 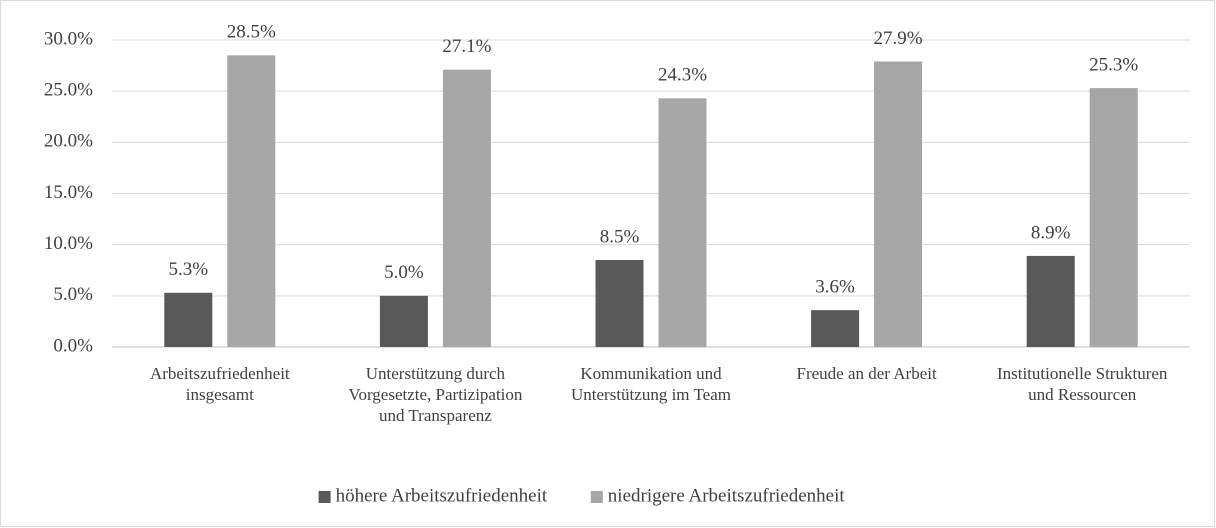 I want to click on x-tick-label: Freude an der Arbeit, so click(x=866, y=373).